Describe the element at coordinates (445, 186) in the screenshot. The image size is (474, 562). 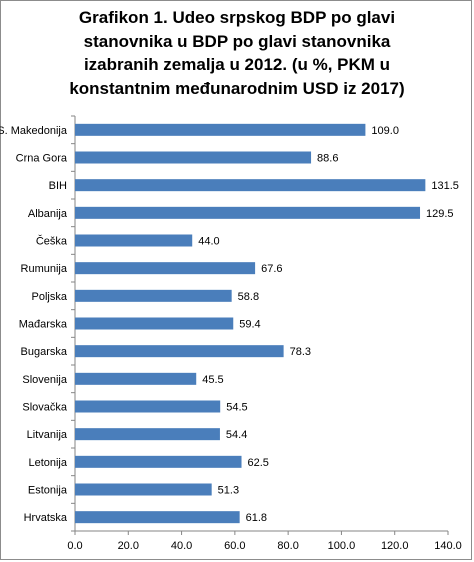
I see `value-label: 131.5` at that location.